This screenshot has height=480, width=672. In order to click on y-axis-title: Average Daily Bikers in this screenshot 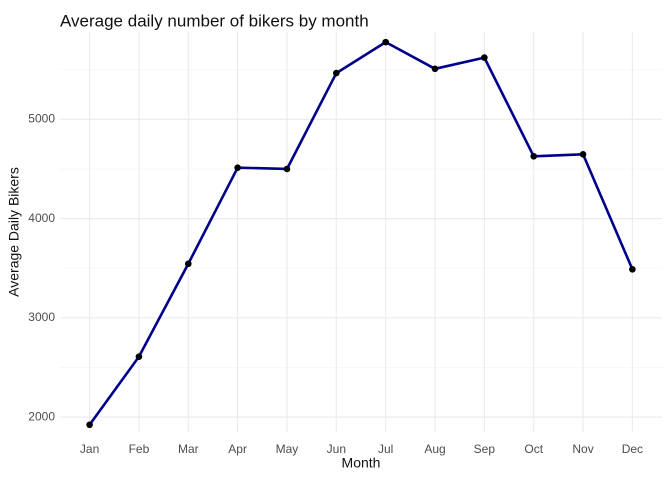, I will do `click(14, 232)`.